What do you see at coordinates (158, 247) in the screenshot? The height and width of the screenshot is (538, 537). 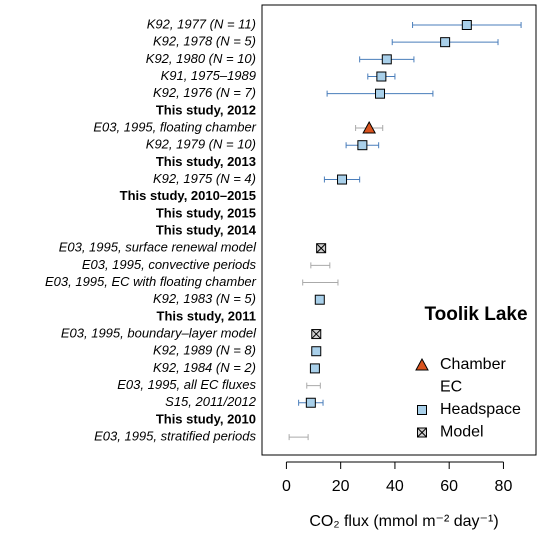 I see `category-label: E03, 1995, surface renewal model` at bounding box center [158, 247].